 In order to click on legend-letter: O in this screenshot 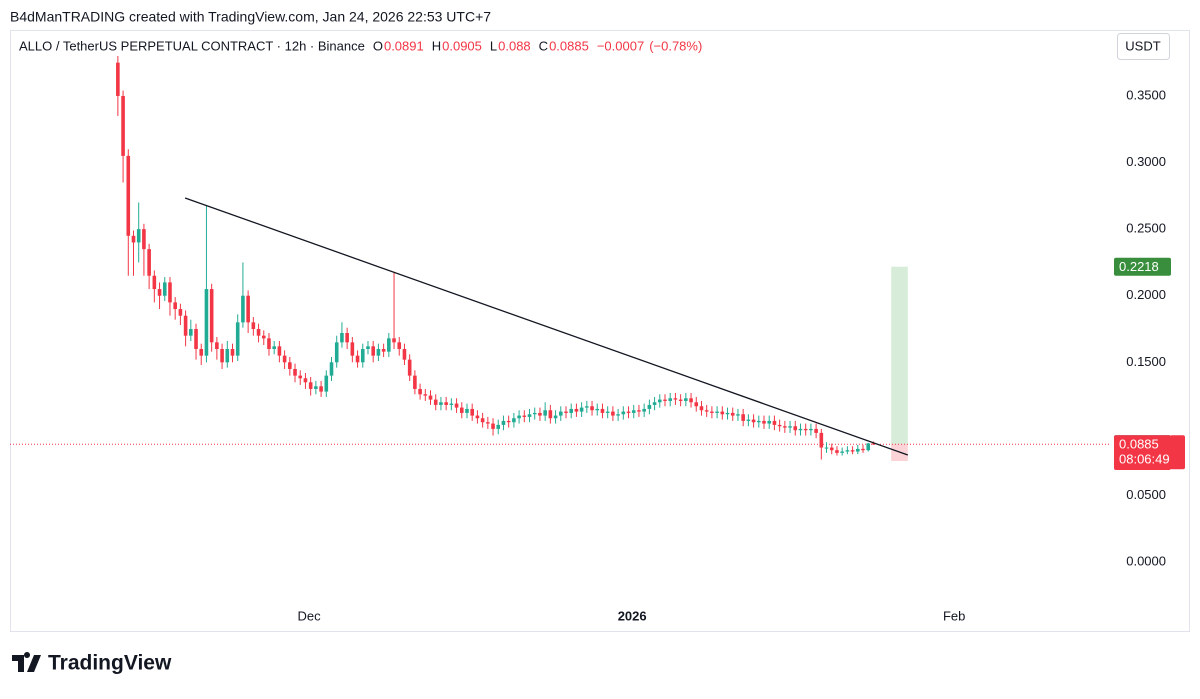, I will do `click(378, 45)`.